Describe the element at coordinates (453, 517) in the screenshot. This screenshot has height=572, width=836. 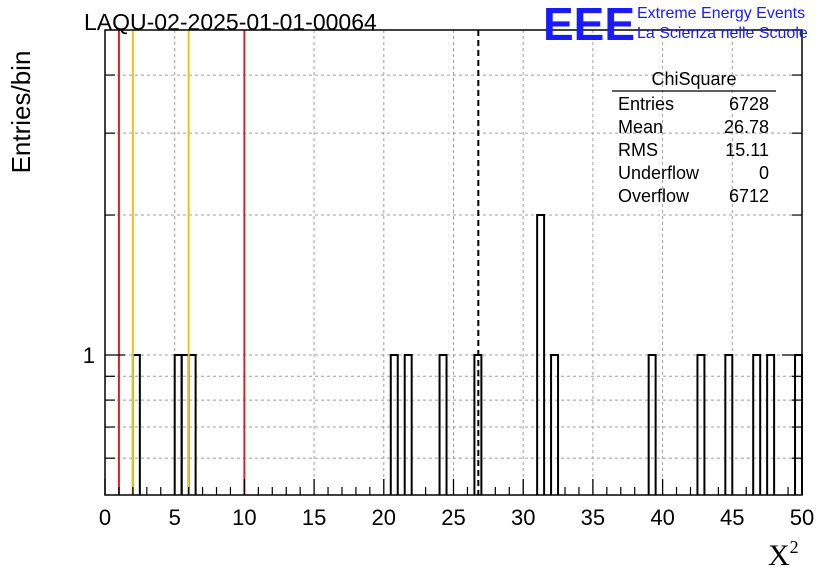
I see `x-tick-label: 25` at that location.